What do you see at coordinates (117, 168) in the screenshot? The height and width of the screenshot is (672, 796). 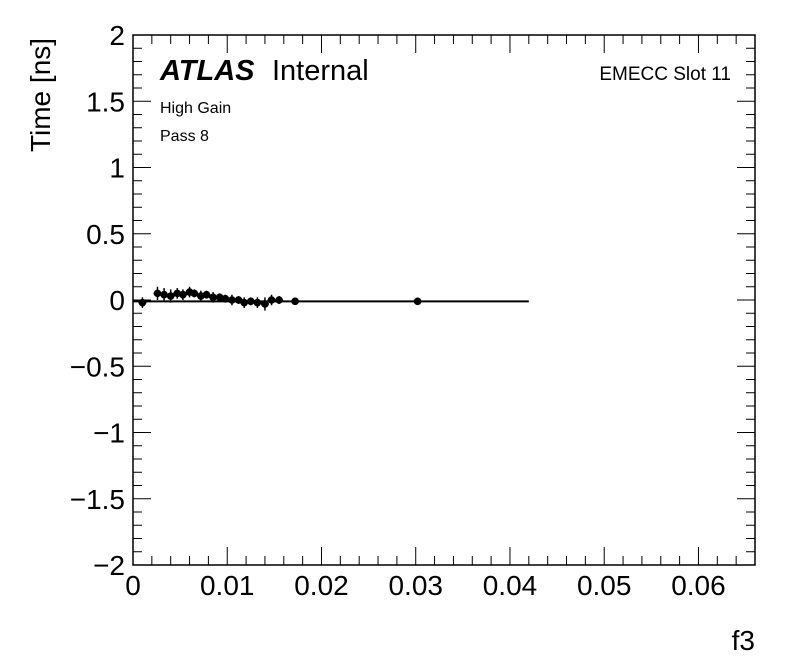 I see `y-tick-label: 1` at bounding box center [117, 168].